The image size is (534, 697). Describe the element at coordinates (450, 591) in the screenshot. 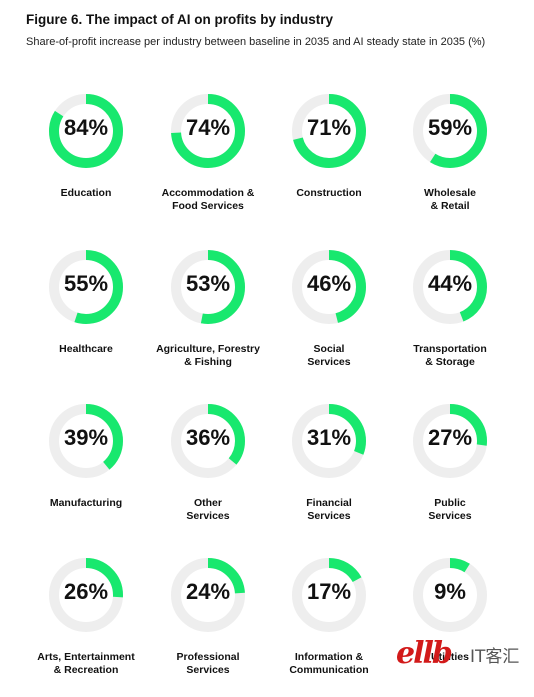

I see `donut-value-label: 9%` at that location.